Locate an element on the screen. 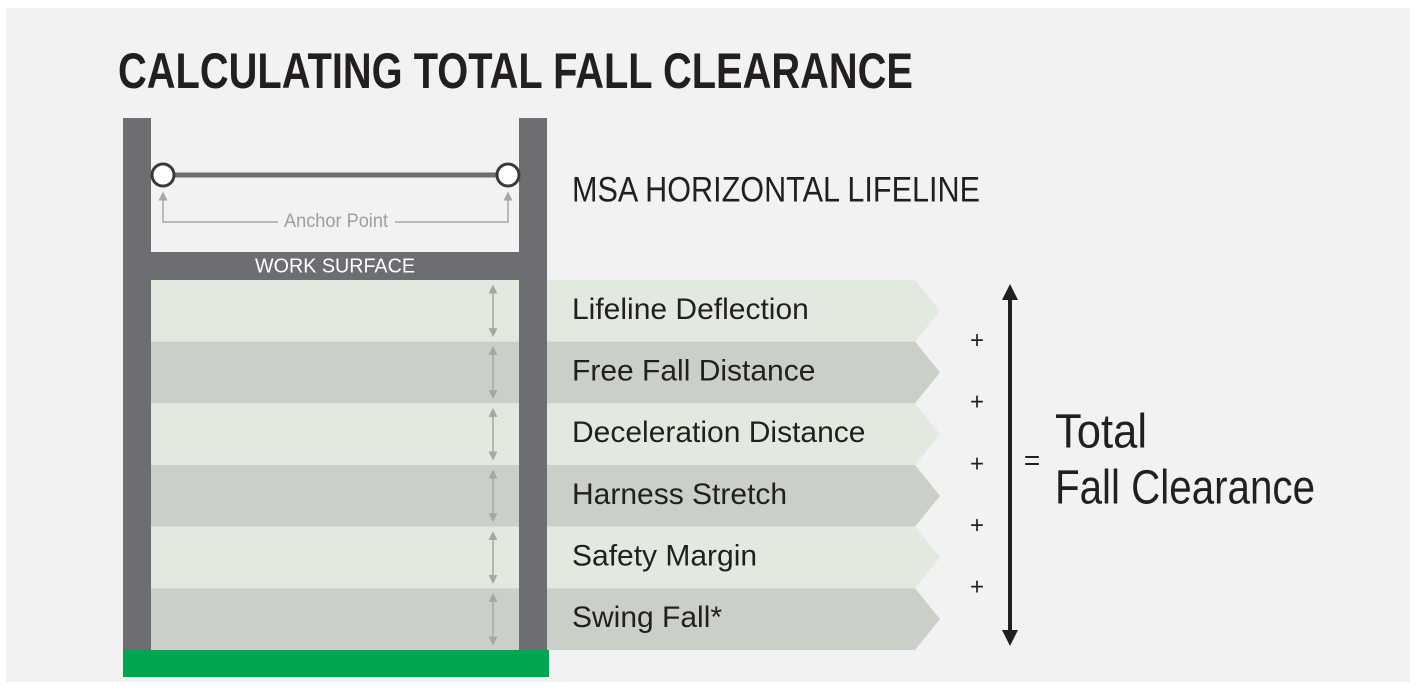 This screenshot has width=1416, height=692. total-line: Fall Clearance is located at coordinates (1185, 488).